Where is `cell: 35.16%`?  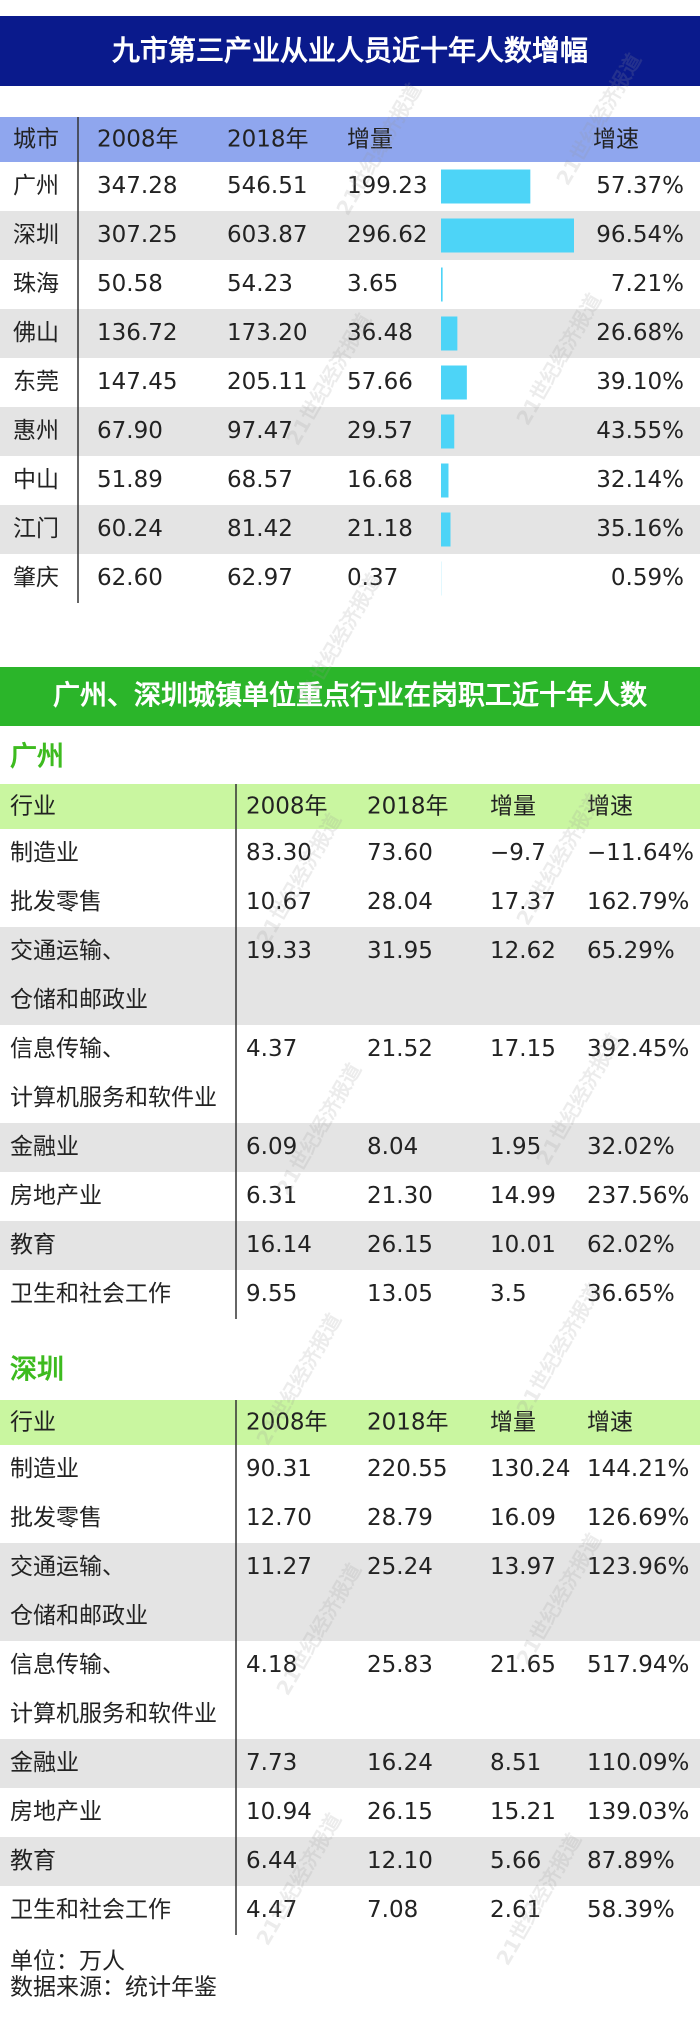 cell: 35.16% is located at coordinates (640, 529).